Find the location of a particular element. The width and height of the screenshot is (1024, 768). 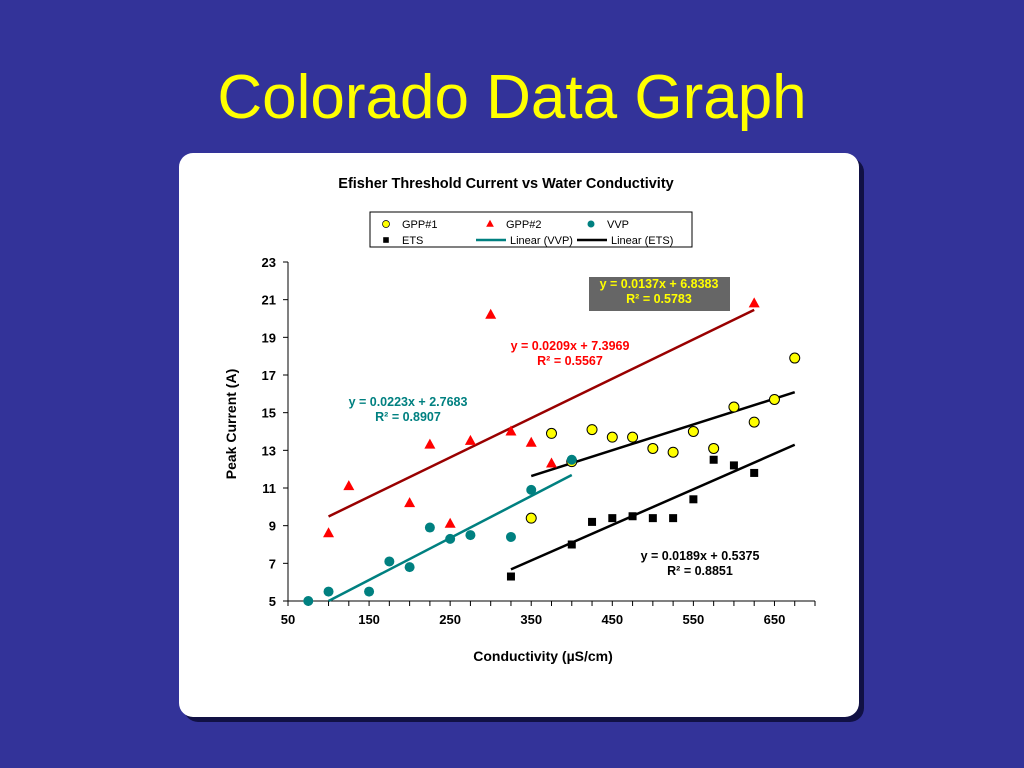

y-tick-label: 23 is located at coordinates (269, 262).